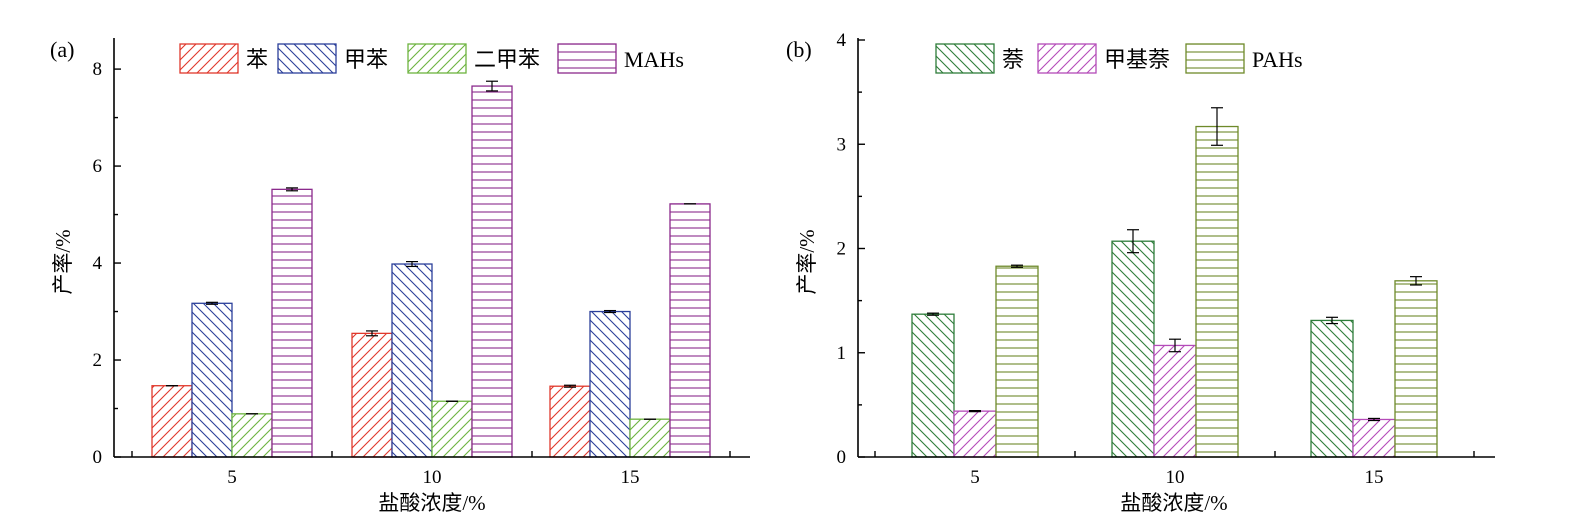  I want to click on error-bar-苯-10, so click(372, 333).